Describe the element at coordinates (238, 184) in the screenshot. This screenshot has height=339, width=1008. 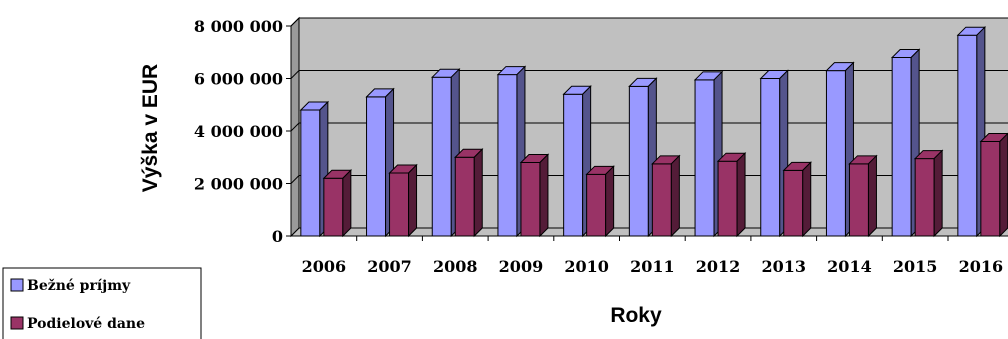
I see `y-tick-label: 2 000 000` at that location.